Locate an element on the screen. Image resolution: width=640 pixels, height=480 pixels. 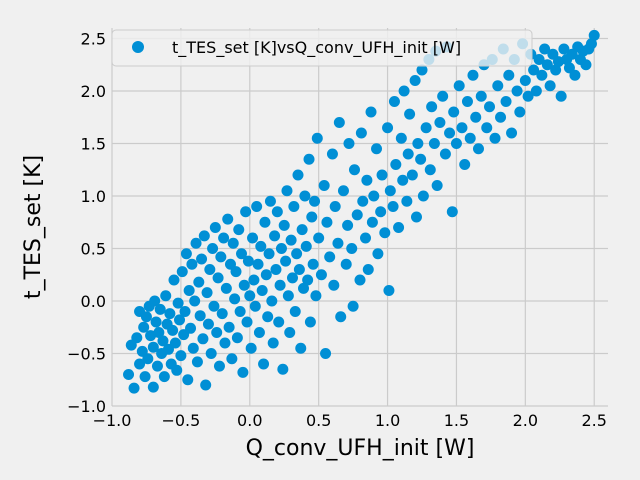
x-tick-label: 2.0 is located at coordinates (525, 420).